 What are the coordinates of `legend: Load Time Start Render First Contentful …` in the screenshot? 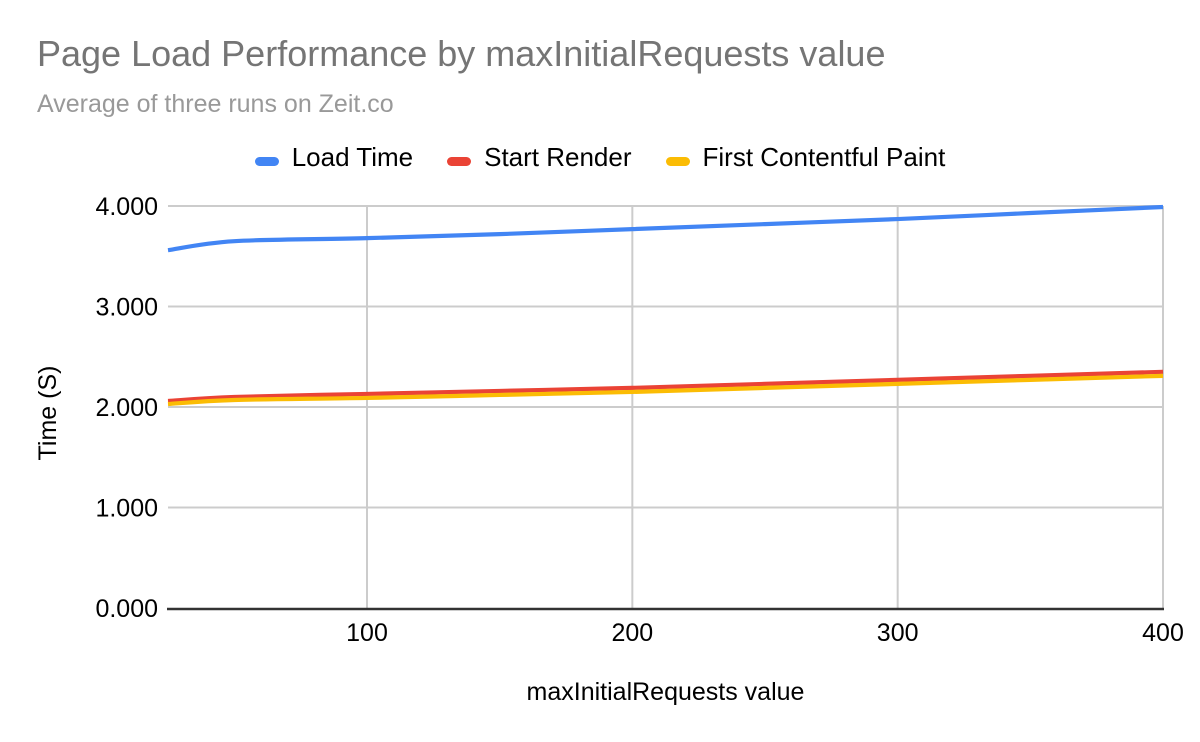 It's located at (600, 157).